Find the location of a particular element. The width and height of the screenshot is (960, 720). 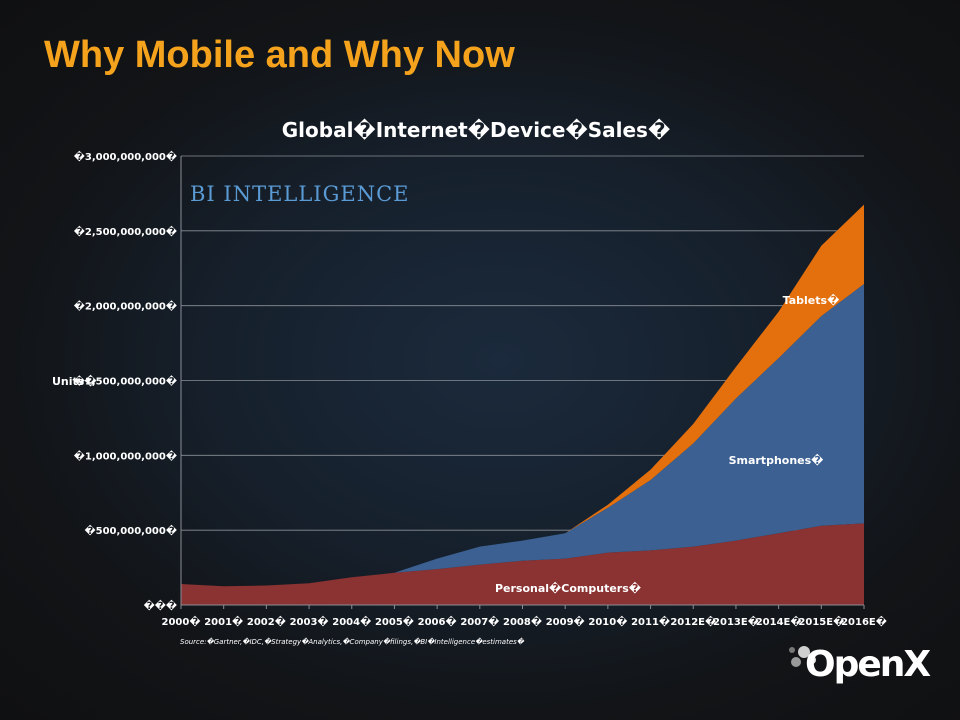

x-tick-label: 2009� is located at coordinates (565, 621).